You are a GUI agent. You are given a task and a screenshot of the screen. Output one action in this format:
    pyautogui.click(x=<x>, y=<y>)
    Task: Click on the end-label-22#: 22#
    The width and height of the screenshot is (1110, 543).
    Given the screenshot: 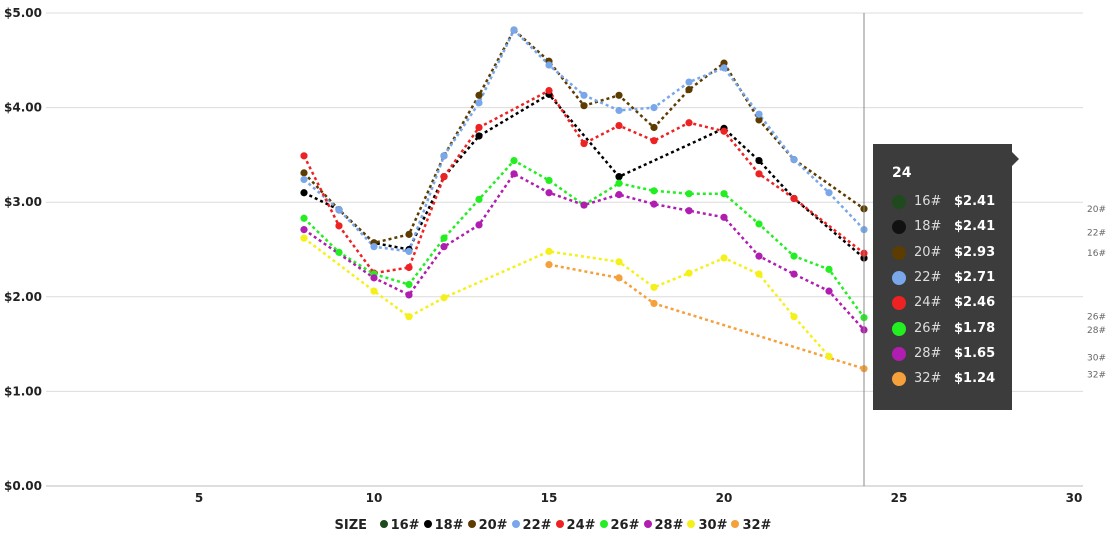 What is the action you would take?
    pyautogui.click(x=1096, y=234)
    